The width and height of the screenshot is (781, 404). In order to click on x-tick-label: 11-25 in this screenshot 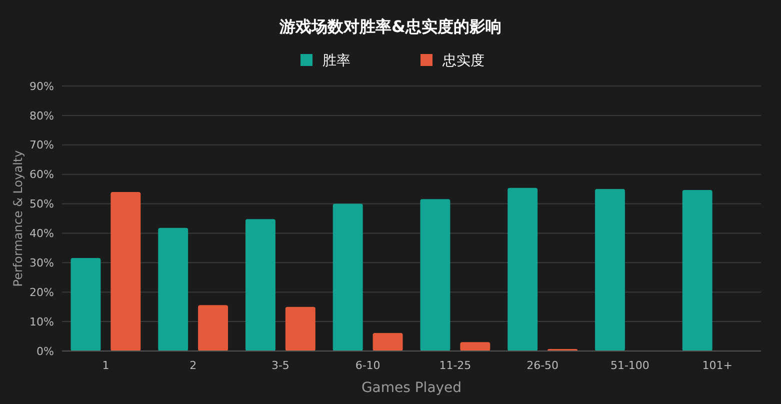, I will do `click(455, 365)`.